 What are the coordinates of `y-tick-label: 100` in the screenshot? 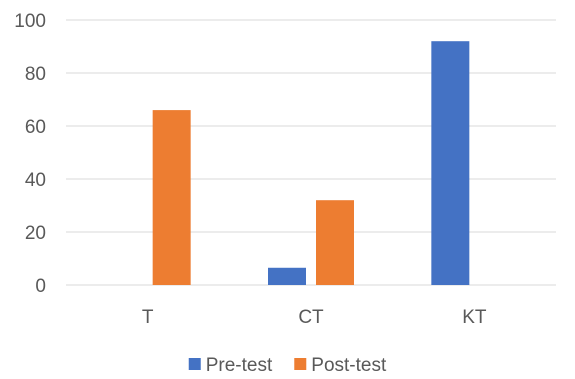 It's located at (30, 21).